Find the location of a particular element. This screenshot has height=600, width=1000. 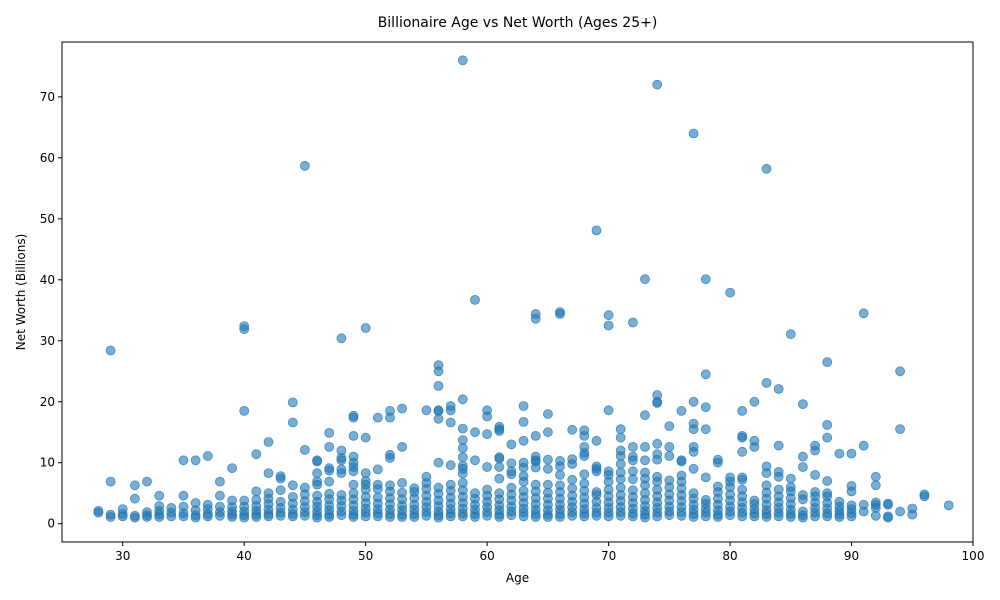

y-tick-label: 40 is located at coordinates (47, 280).